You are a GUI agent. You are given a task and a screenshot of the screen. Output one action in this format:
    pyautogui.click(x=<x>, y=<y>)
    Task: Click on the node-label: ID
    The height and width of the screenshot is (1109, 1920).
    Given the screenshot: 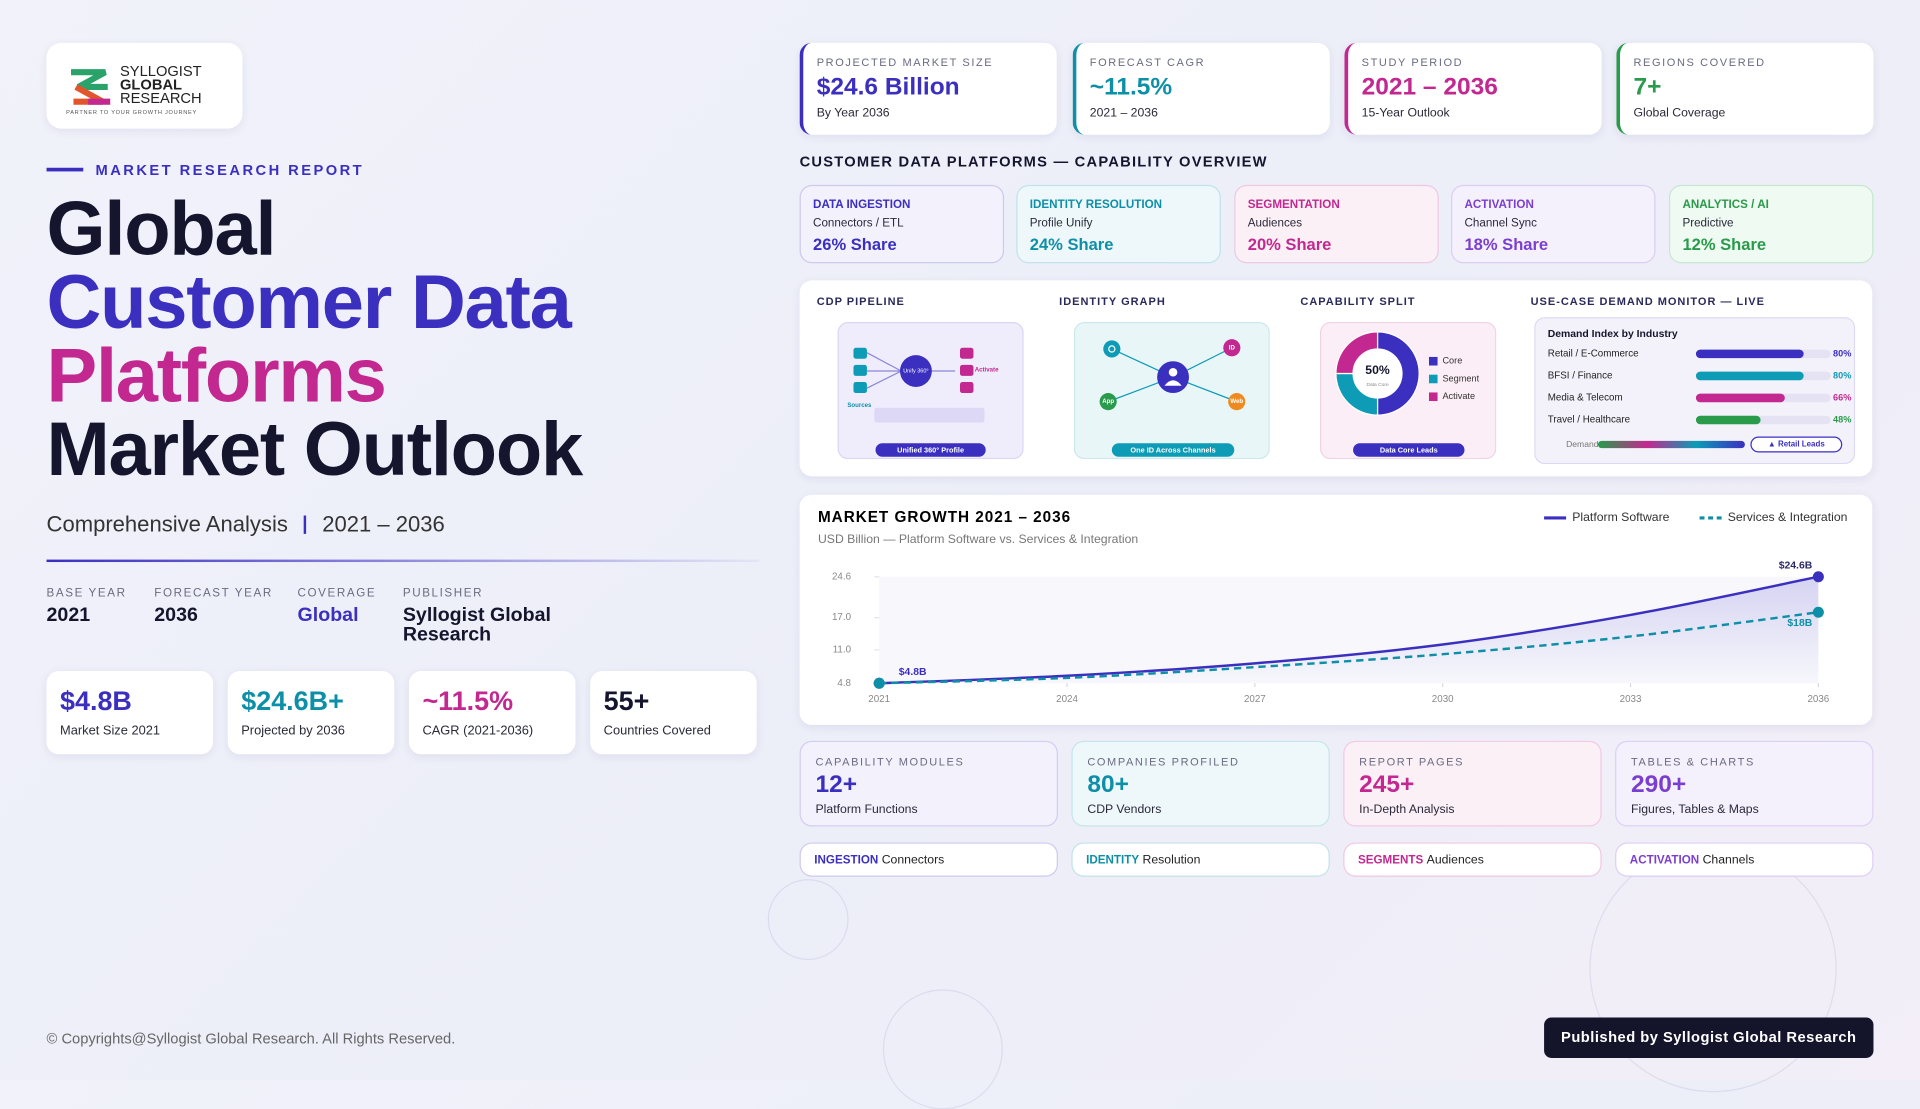 What is the action you would take?
    pyautogui.click(x=1232, y=347)
    